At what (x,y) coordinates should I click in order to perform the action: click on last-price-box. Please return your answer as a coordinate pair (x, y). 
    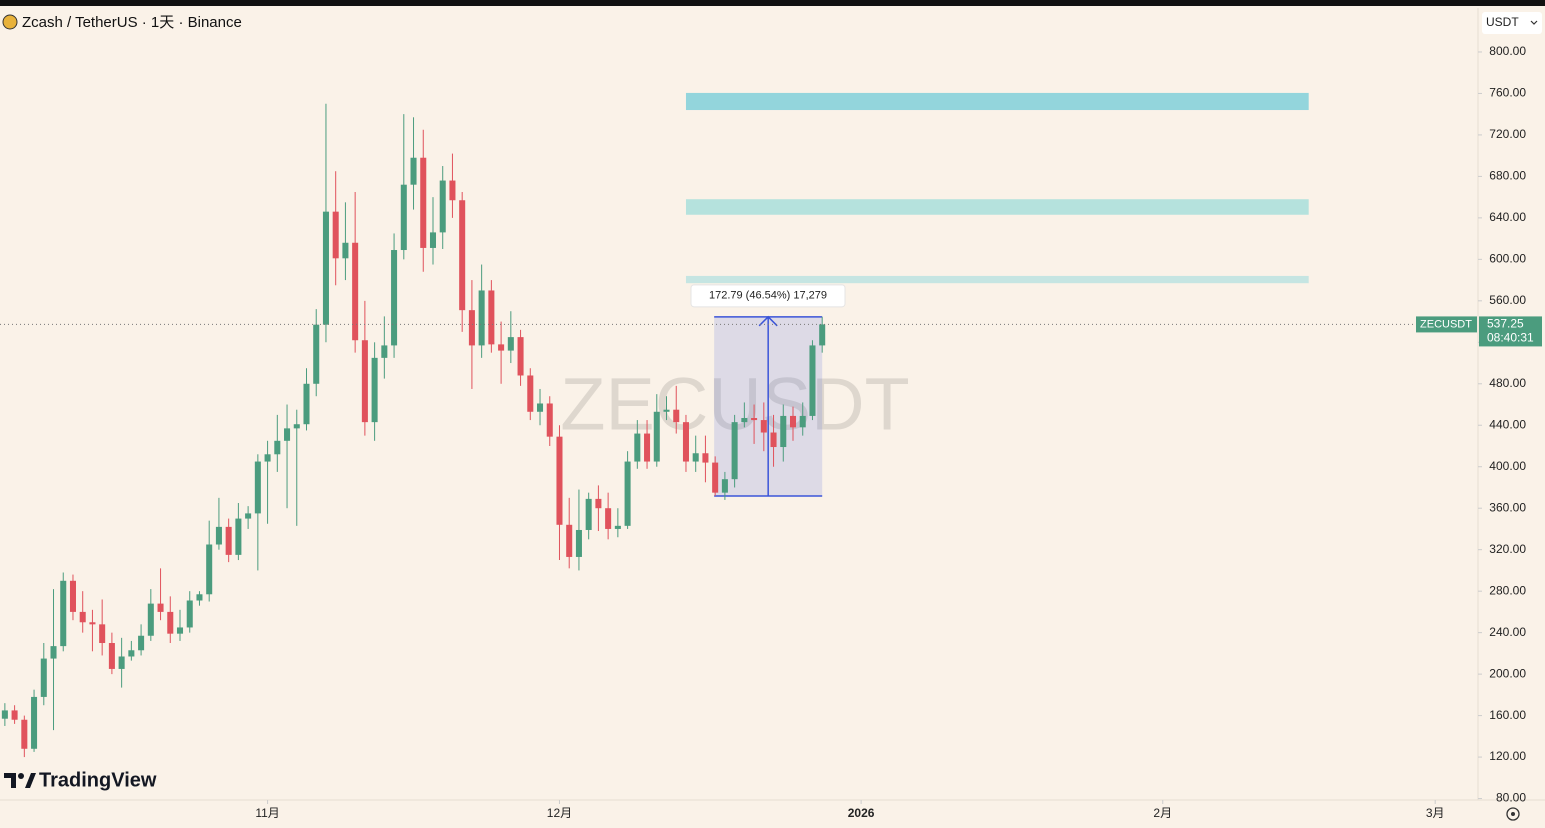
    Looking at the image, I should click on (1510, 331).